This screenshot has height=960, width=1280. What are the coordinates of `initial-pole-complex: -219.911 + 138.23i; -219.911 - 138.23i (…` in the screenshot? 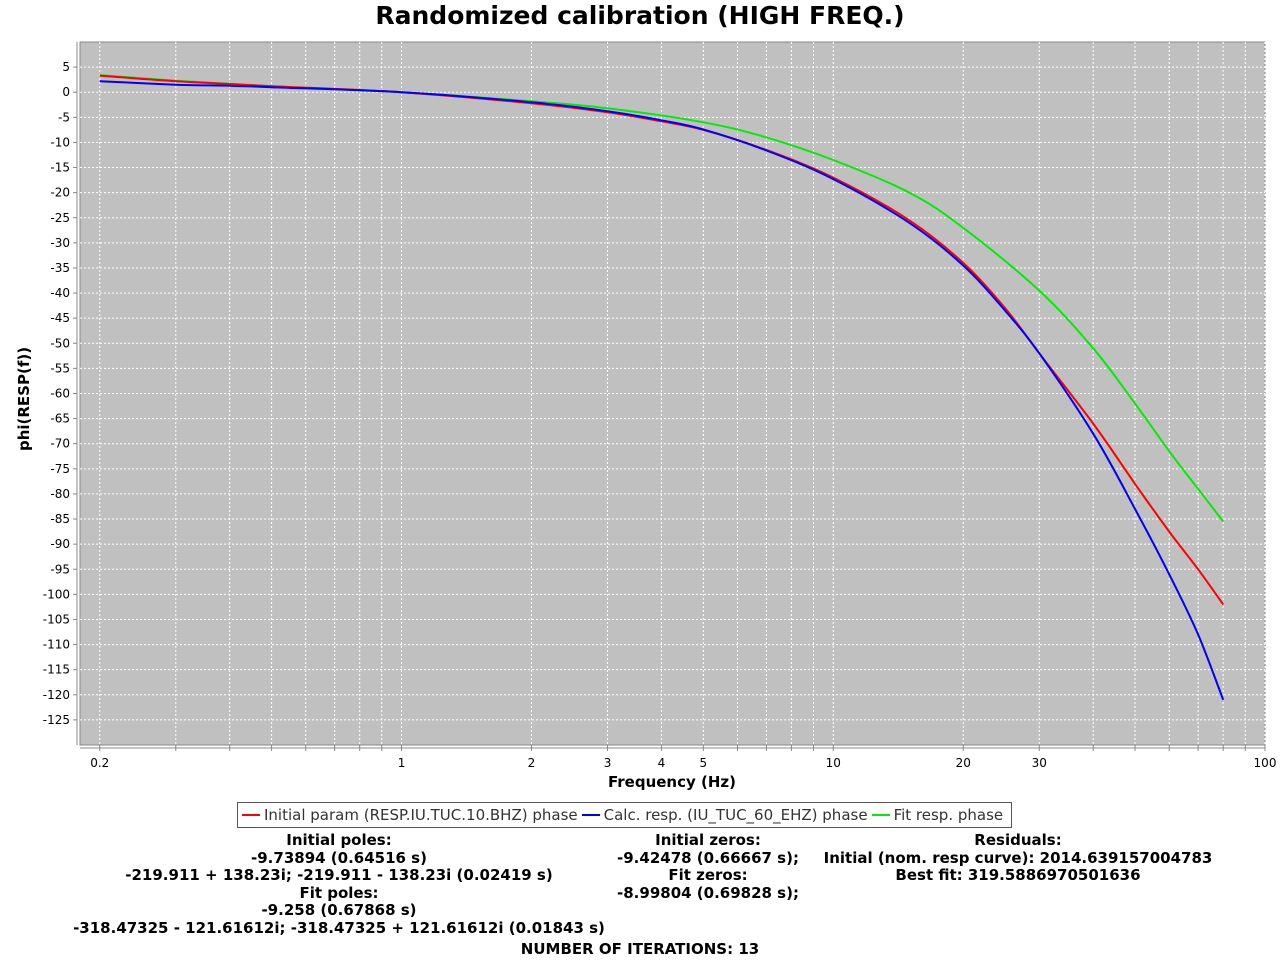 It's located at (339, 875).